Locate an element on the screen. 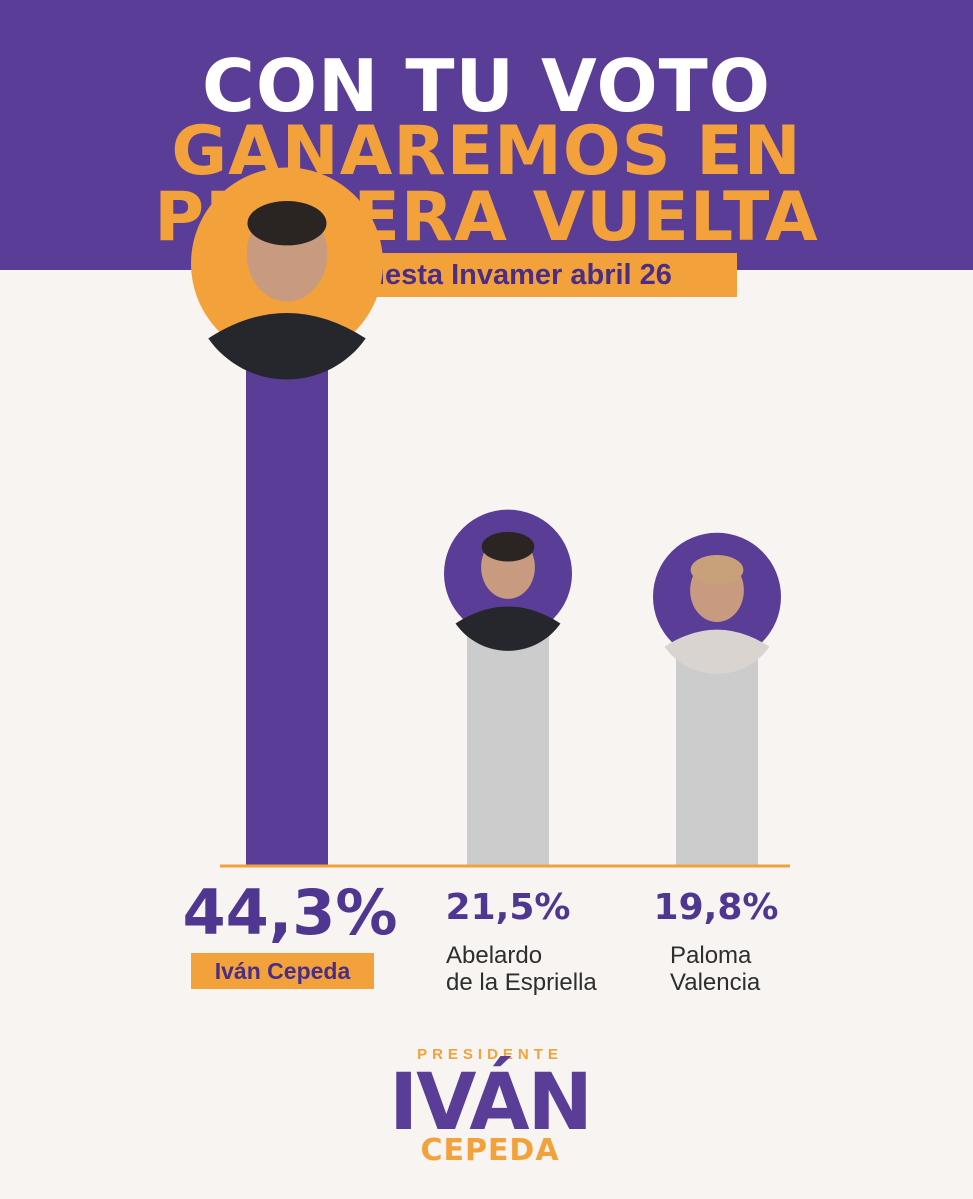 This screenshot has width=973, height=1199. candidate-name-ivan-cepeda: Iván Cepeda is located at coordinates (282, 971).